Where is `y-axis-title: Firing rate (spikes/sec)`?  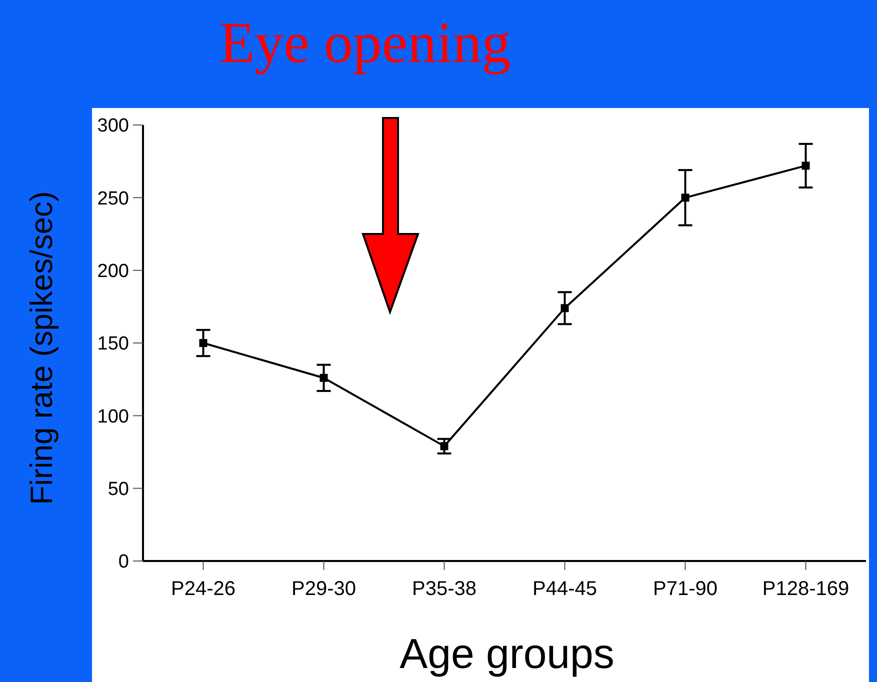
y-axis-title: Firing rate (spikes/sec) is located at coordinates (41, 348).